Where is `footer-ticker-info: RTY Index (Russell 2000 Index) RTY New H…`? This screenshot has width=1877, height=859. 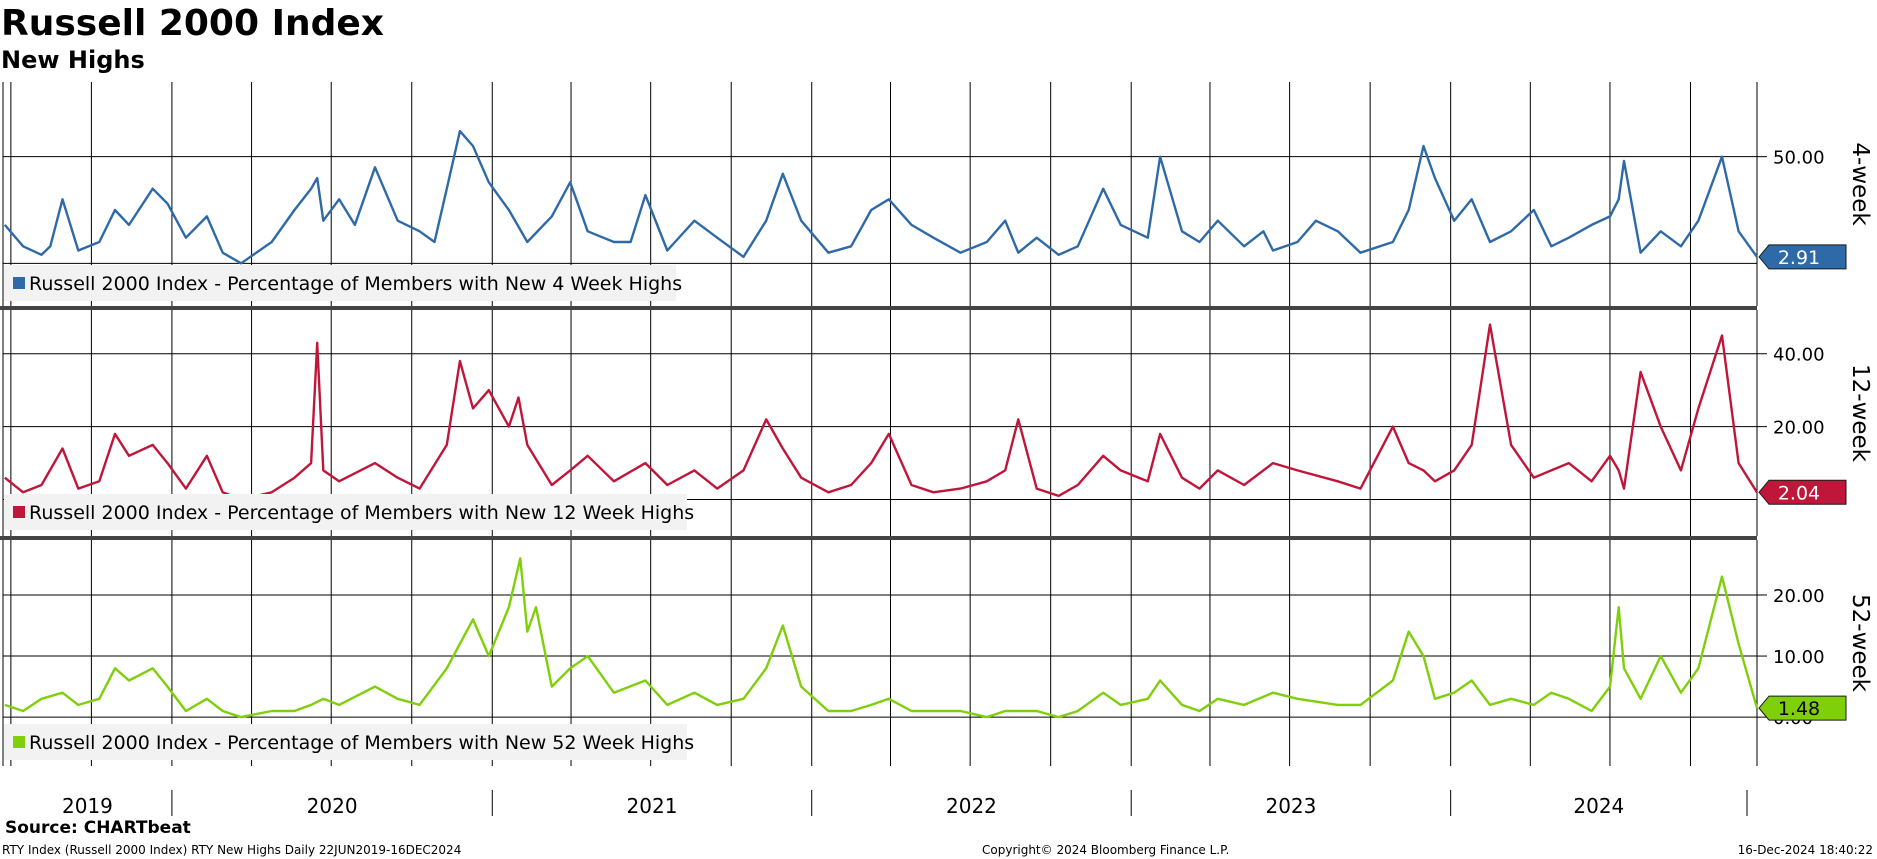
footer-ticker-info: RTY Index (Russell 2000 Index) RTY New H… is located at coordinates (232, 850).